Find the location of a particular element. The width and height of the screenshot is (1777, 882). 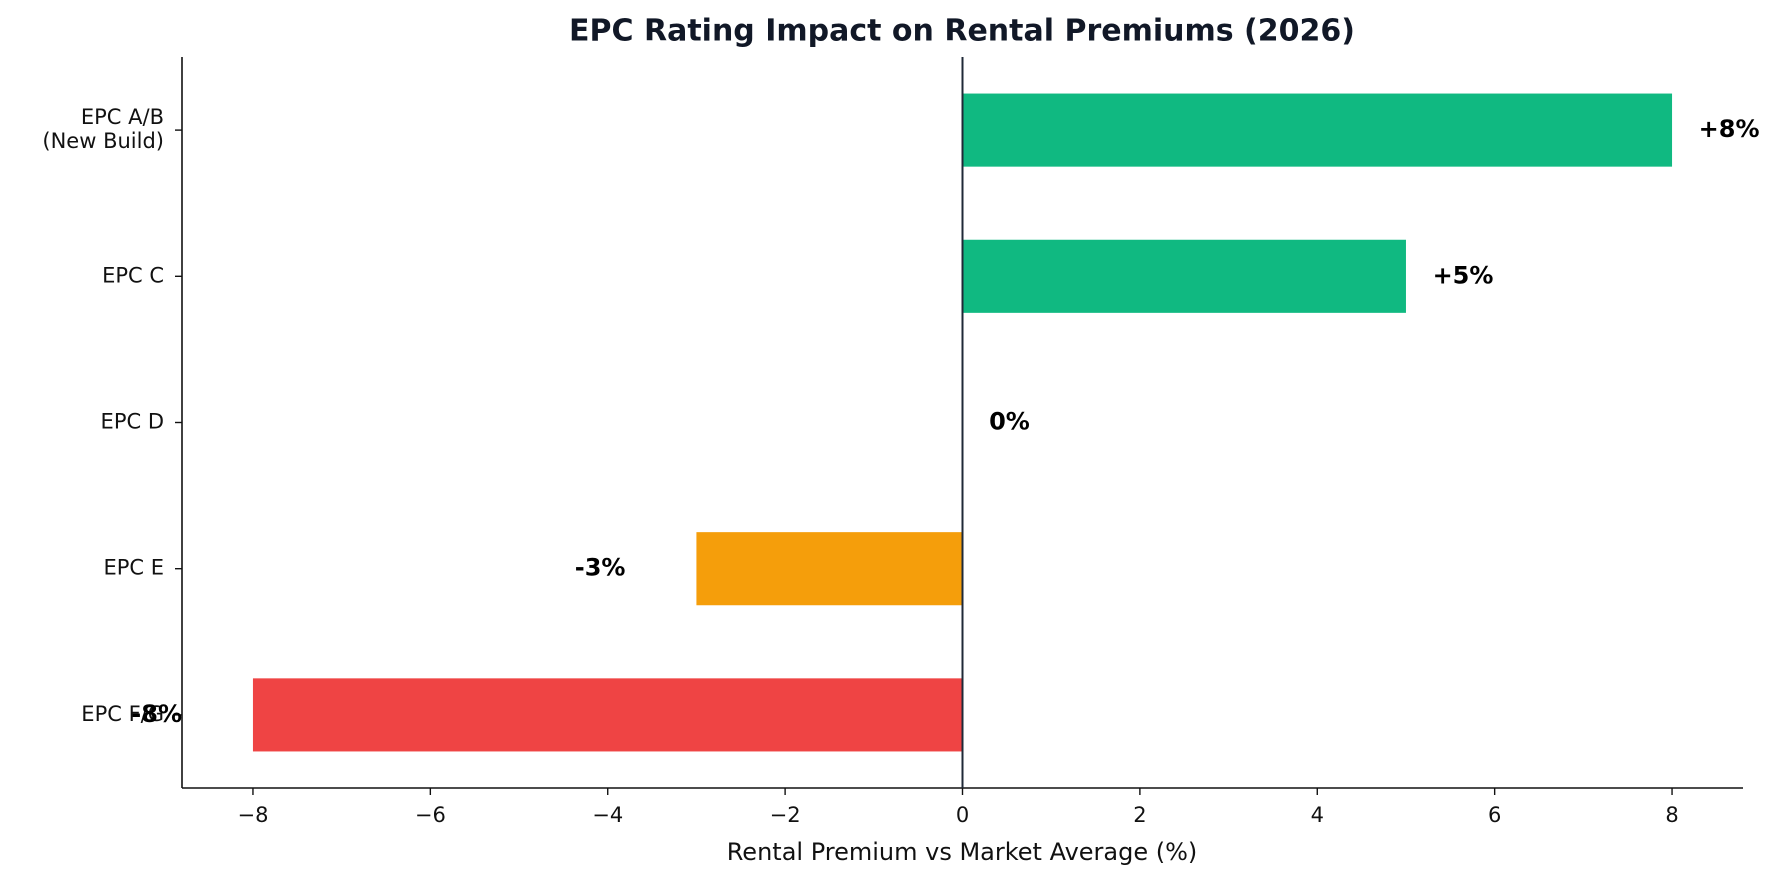

x-tick-label: −4 is located at coordinates (607, 815).